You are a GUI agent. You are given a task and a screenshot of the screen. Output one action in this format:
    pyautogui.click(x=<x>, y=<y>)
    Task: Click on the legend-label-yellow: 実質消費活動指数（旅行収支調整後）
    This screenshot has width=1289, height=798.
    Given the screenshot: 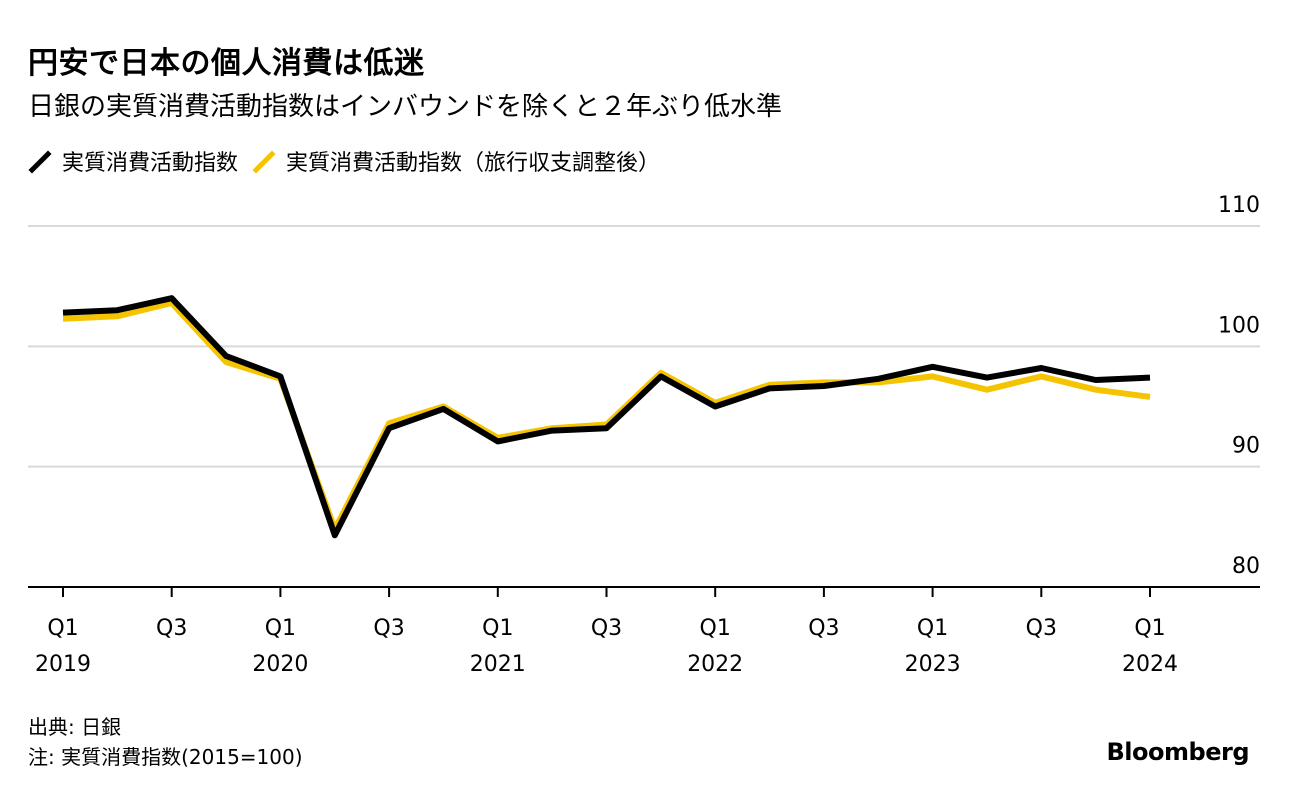 What is the action you would take?
    pyautogui.click(x=473, y=163)
    